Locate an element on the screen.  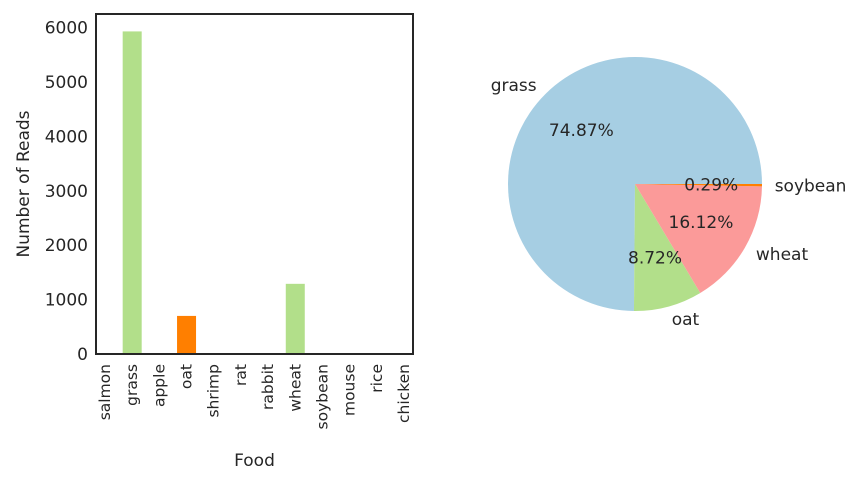
x-tick-label-shrimp: shrimp is located at coordinates (214, 391).